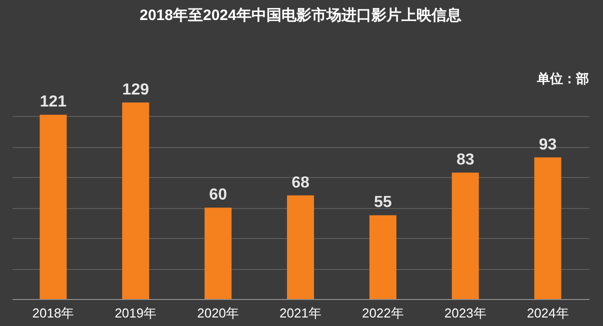 This screenshot has height=326, width=603. Describe the element at coordinates (53, 313) in the screenshot. I see `x-tick-label: 2018年` at that location.